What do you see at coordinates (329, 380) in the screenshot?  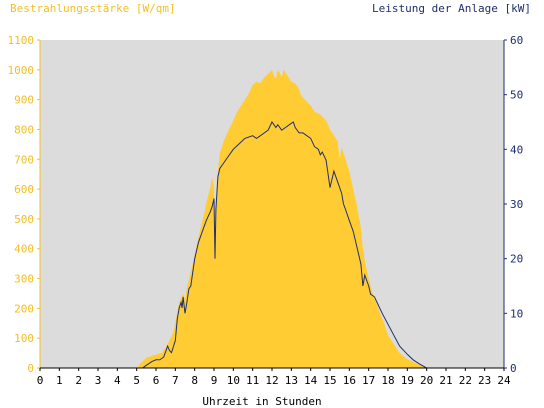 I see `x-tick-label: 15` at bounding box center [329, 380].